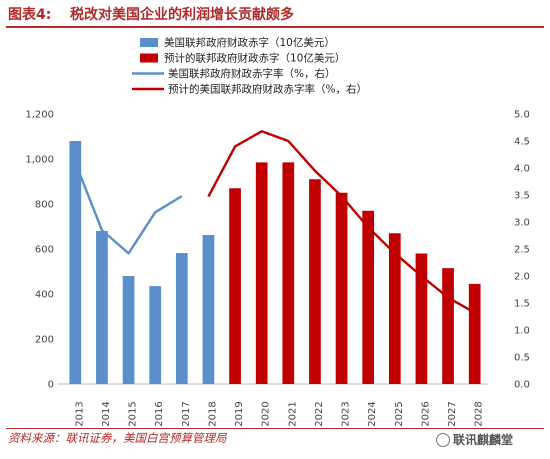 The height and width of the screenshot is (459, 550). What do you see at coordinates (254, 58) in the screenshot?
I see `legend-label: 预计的联邦政府财政赤字（10亿美元）` at bounding box center [254, 58].